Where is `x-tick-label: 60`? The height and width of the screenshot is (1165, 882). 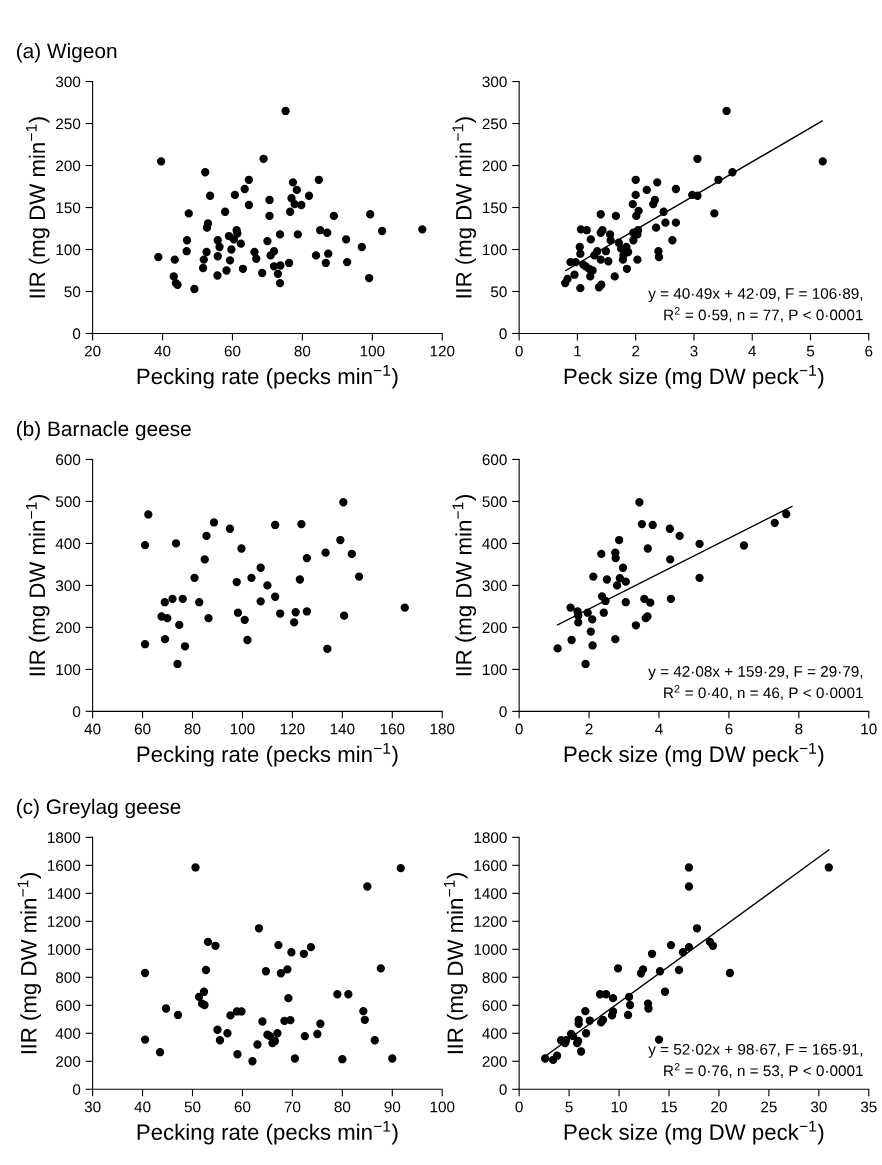
x-tick-label: 60 is located at coordinates (242, 1107).